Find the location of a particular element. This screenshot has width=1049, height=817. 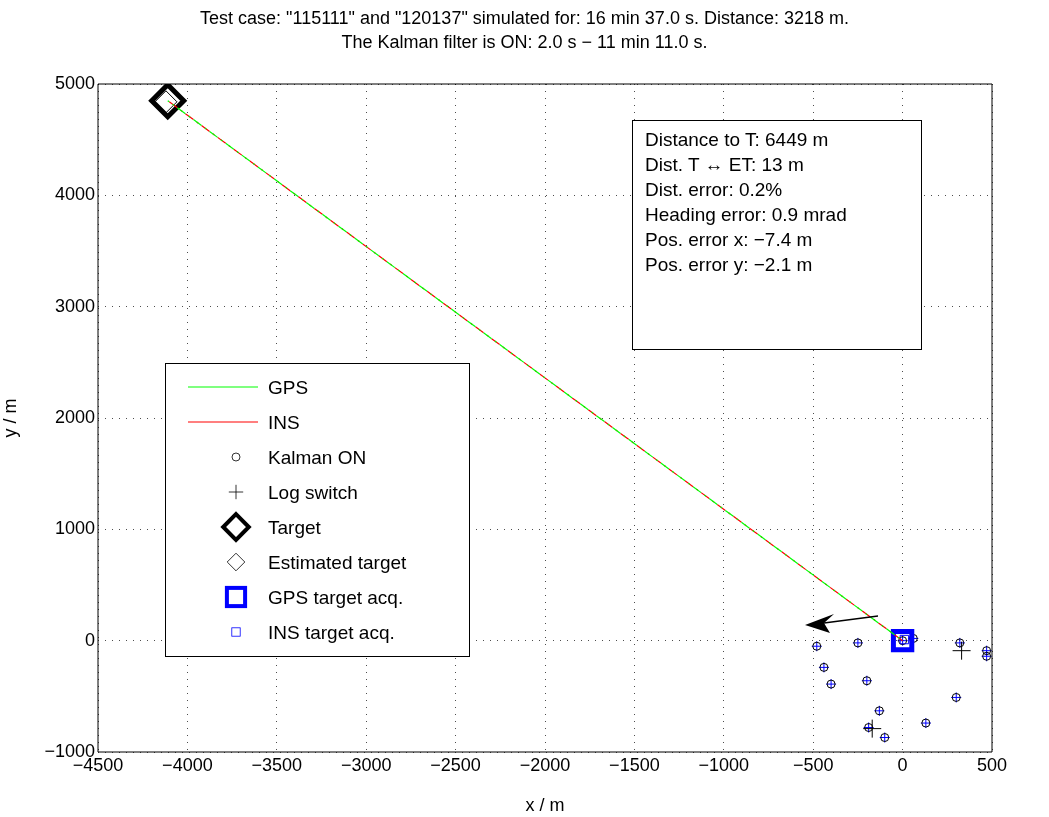

annotation: Dist. T ↔ ET: 13 m is located at coordinates (725, 165).